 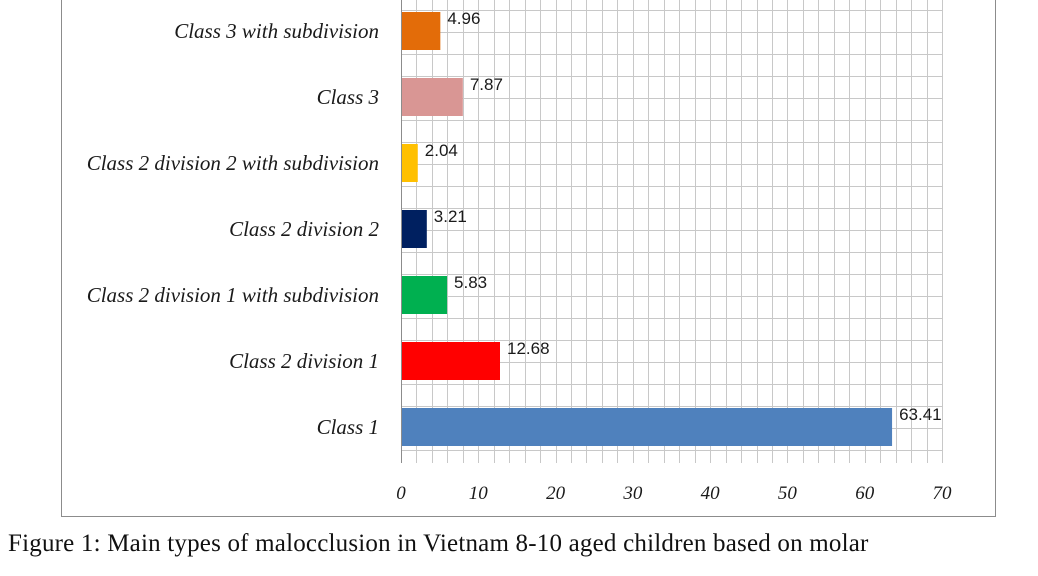 What do you see at coordinates (233, 163) in the screenshot?
I see `category-label: Class 2 division 2 with subdivision` at bounding box center [233, 163].